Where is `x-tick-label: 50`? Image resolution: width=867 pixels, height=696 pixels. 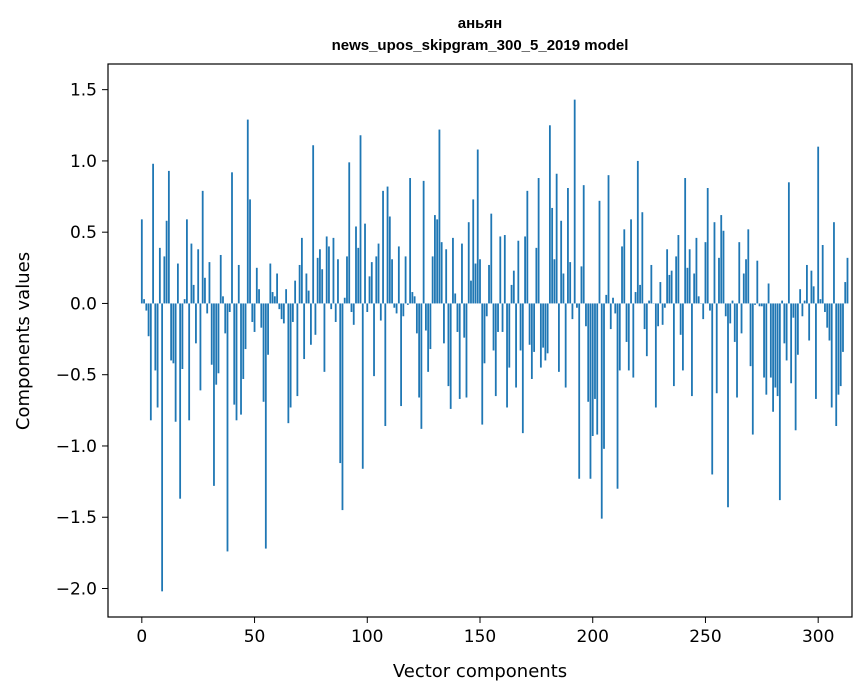 x-tick-label: 50 is located at coordinates (255, 637).